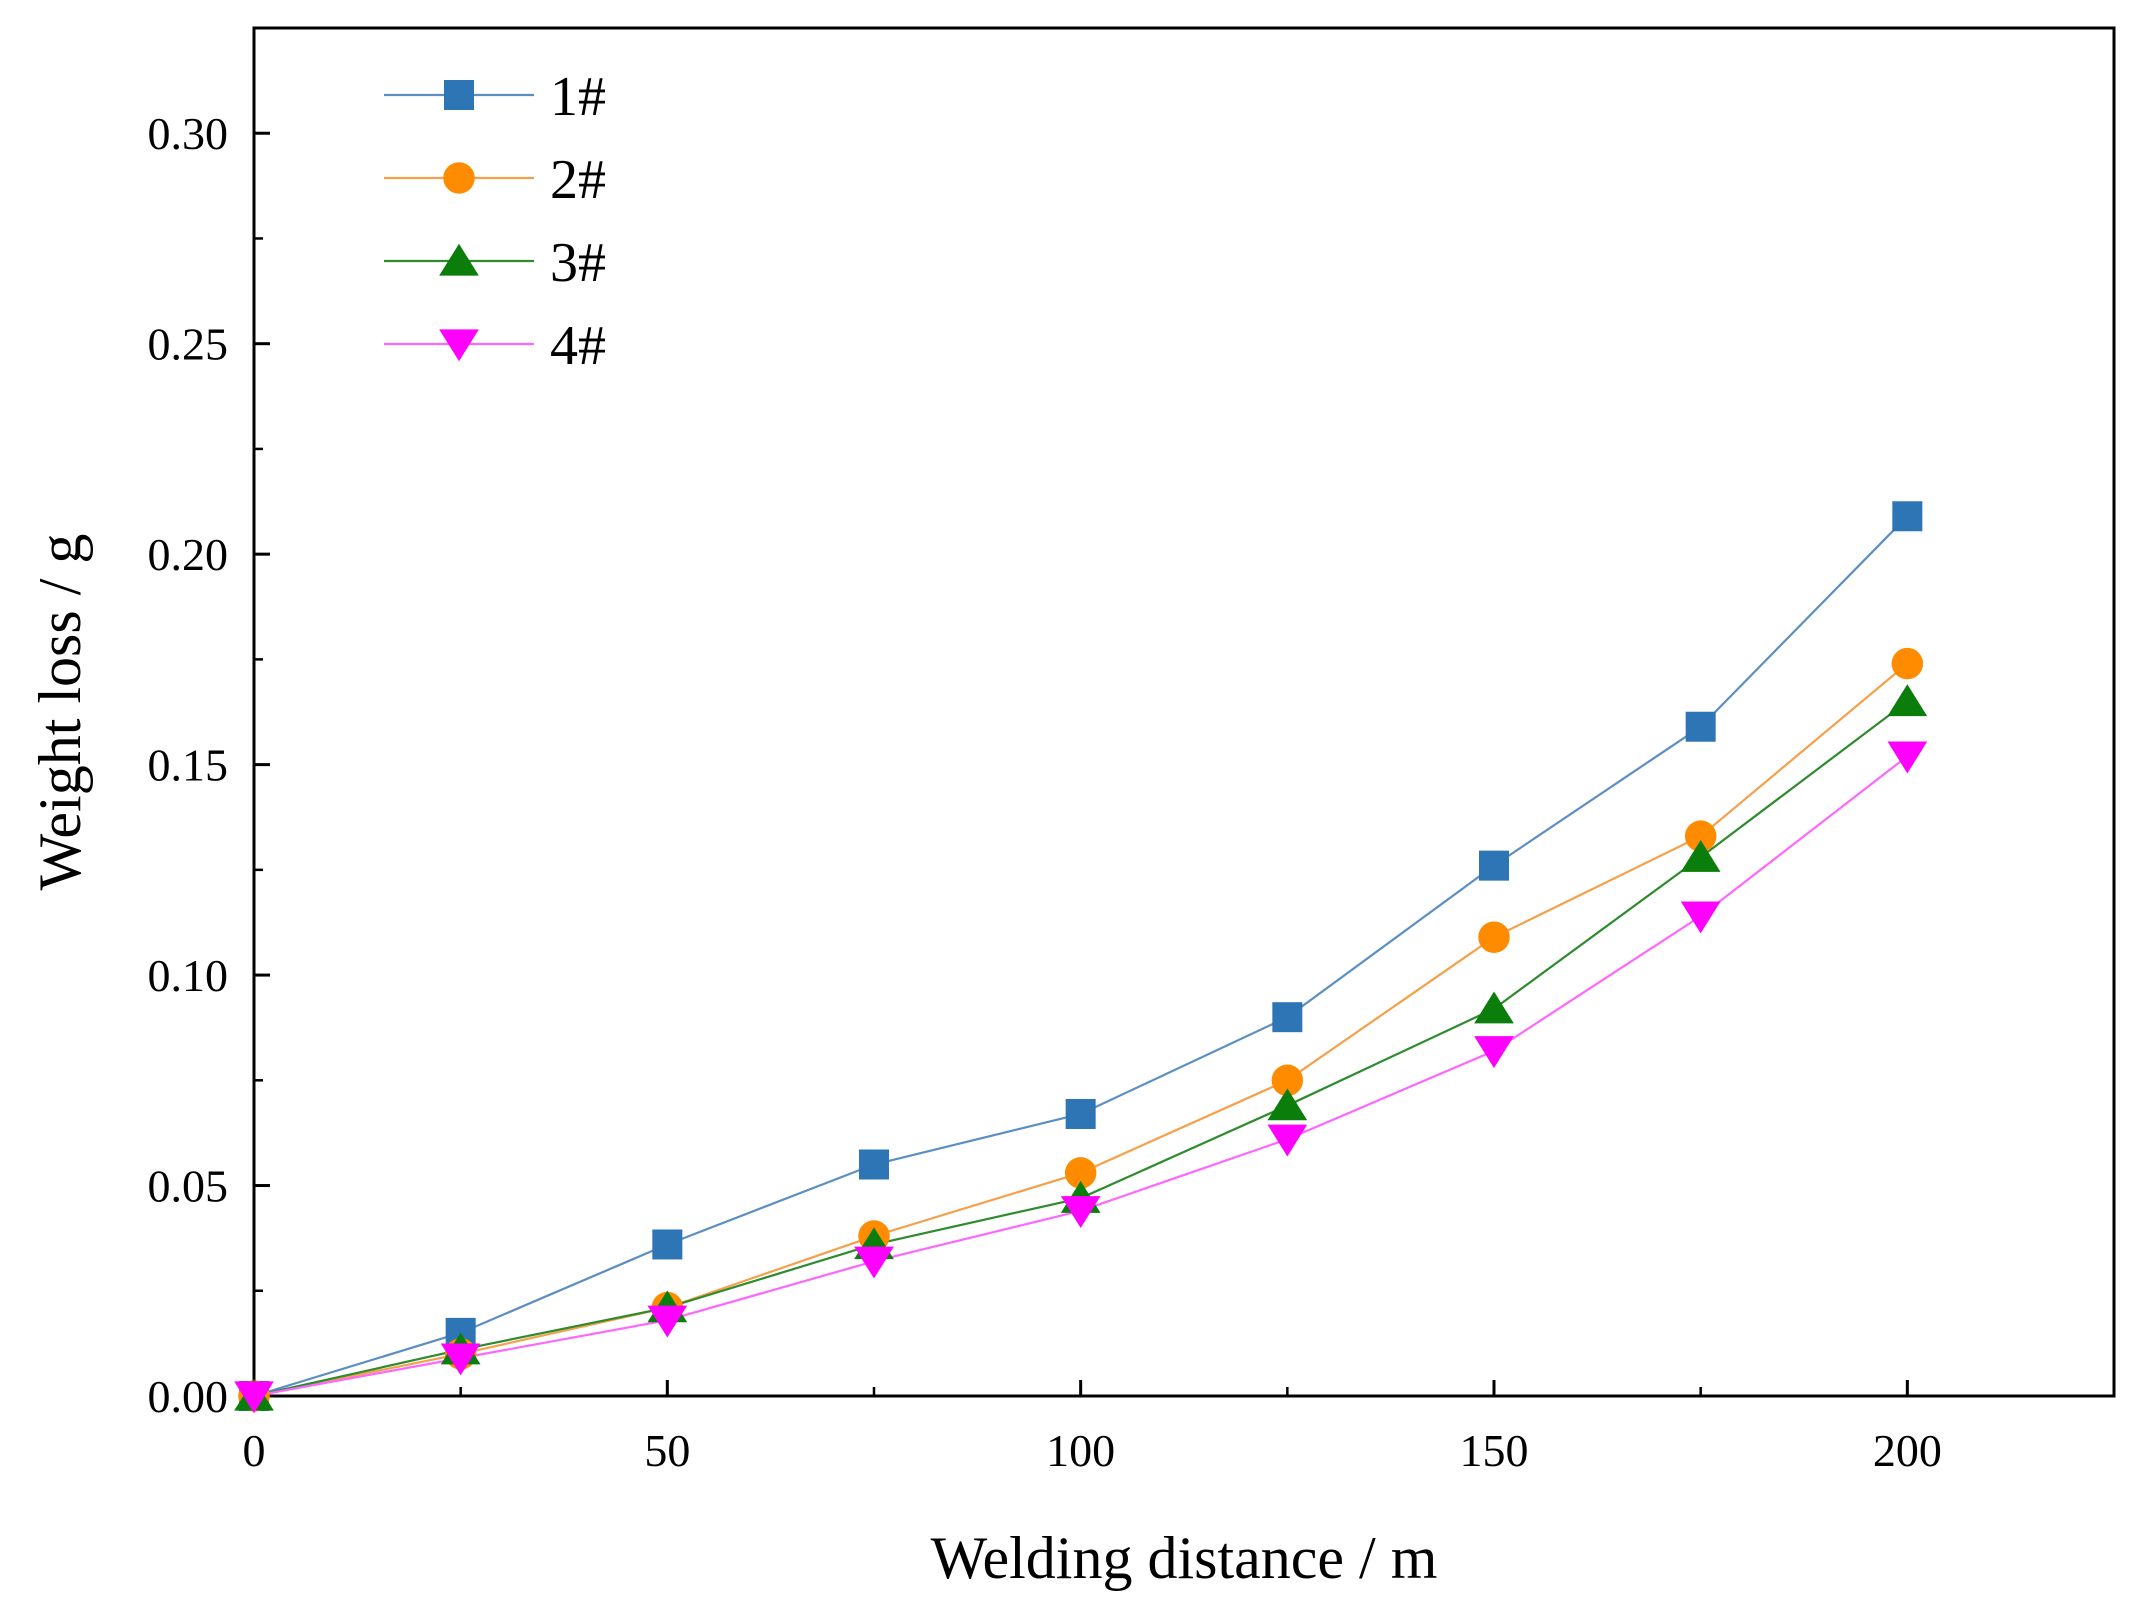  Describe the element at coordinates (188, 765) in the screenshot. I see `y-tick-label: 0.15` at that location.